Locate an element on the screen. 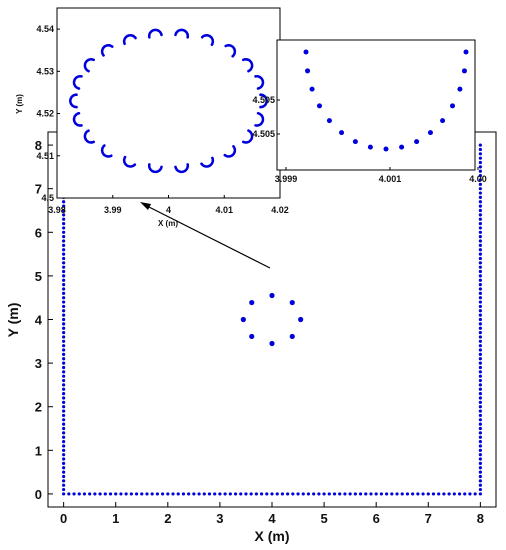 The image size is (506, 550). main-x-tick-label: 5 is located at coordinates (323, 518).